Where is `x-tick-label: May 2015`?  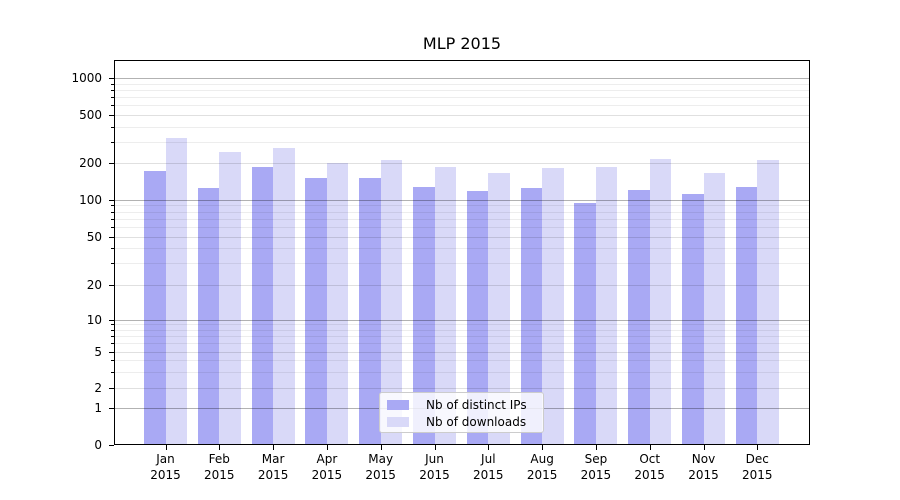 x-tick-label: May 2015 is located at coordinates (381, 467).